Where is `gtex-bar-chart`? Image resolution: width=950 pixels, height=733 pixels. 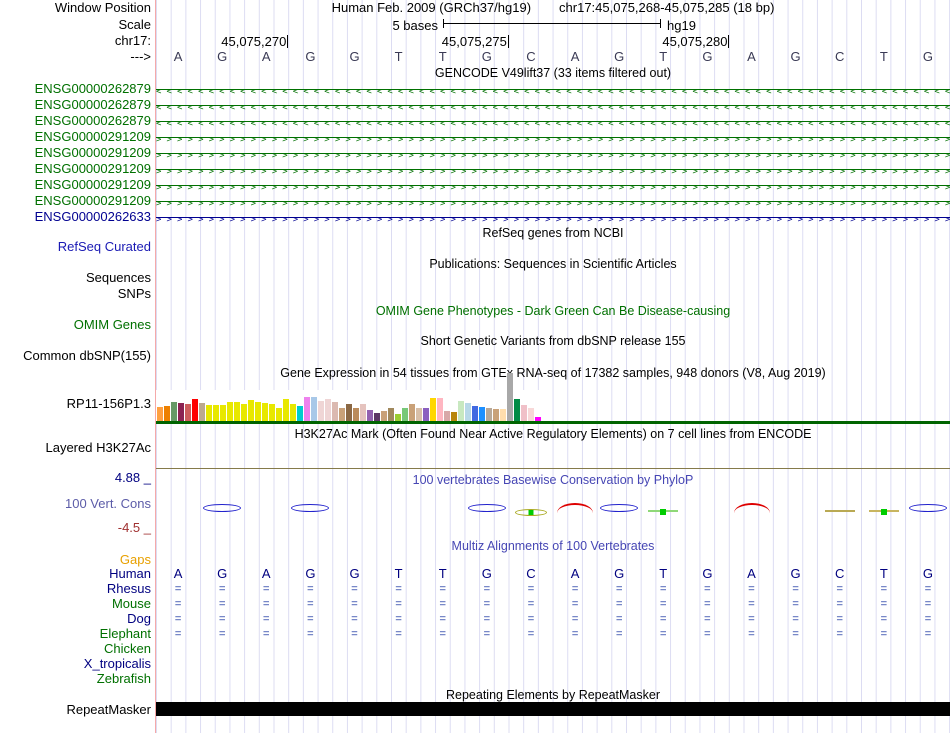 gtex-bar-chart is located at coordinates (350, 397).